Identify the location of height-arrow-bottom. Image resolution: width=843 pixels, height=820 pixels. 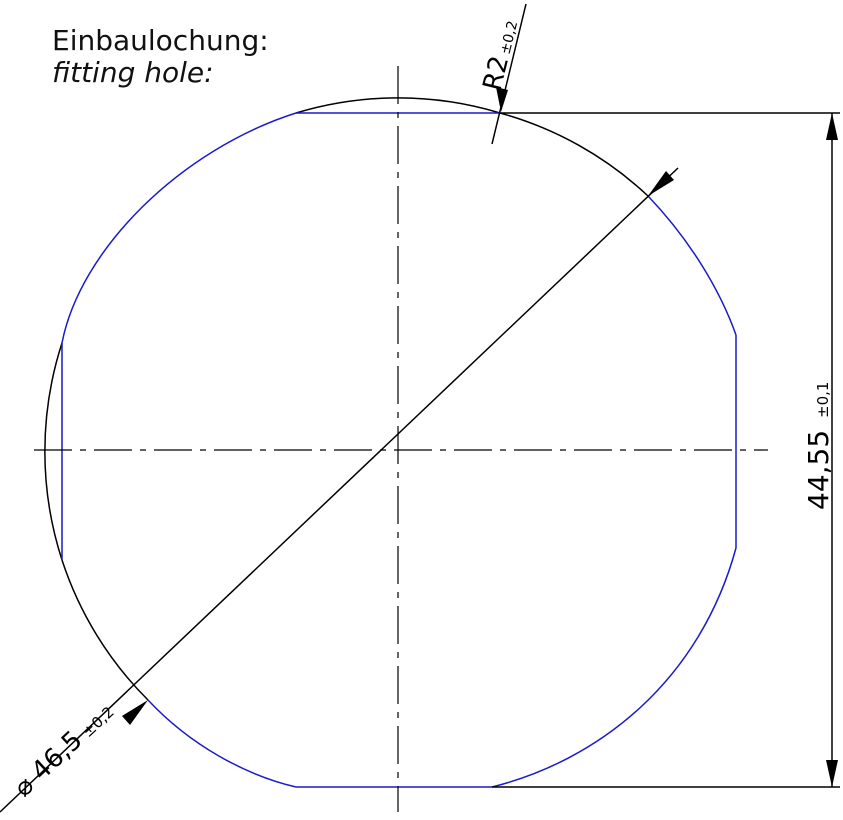
(832, 773).